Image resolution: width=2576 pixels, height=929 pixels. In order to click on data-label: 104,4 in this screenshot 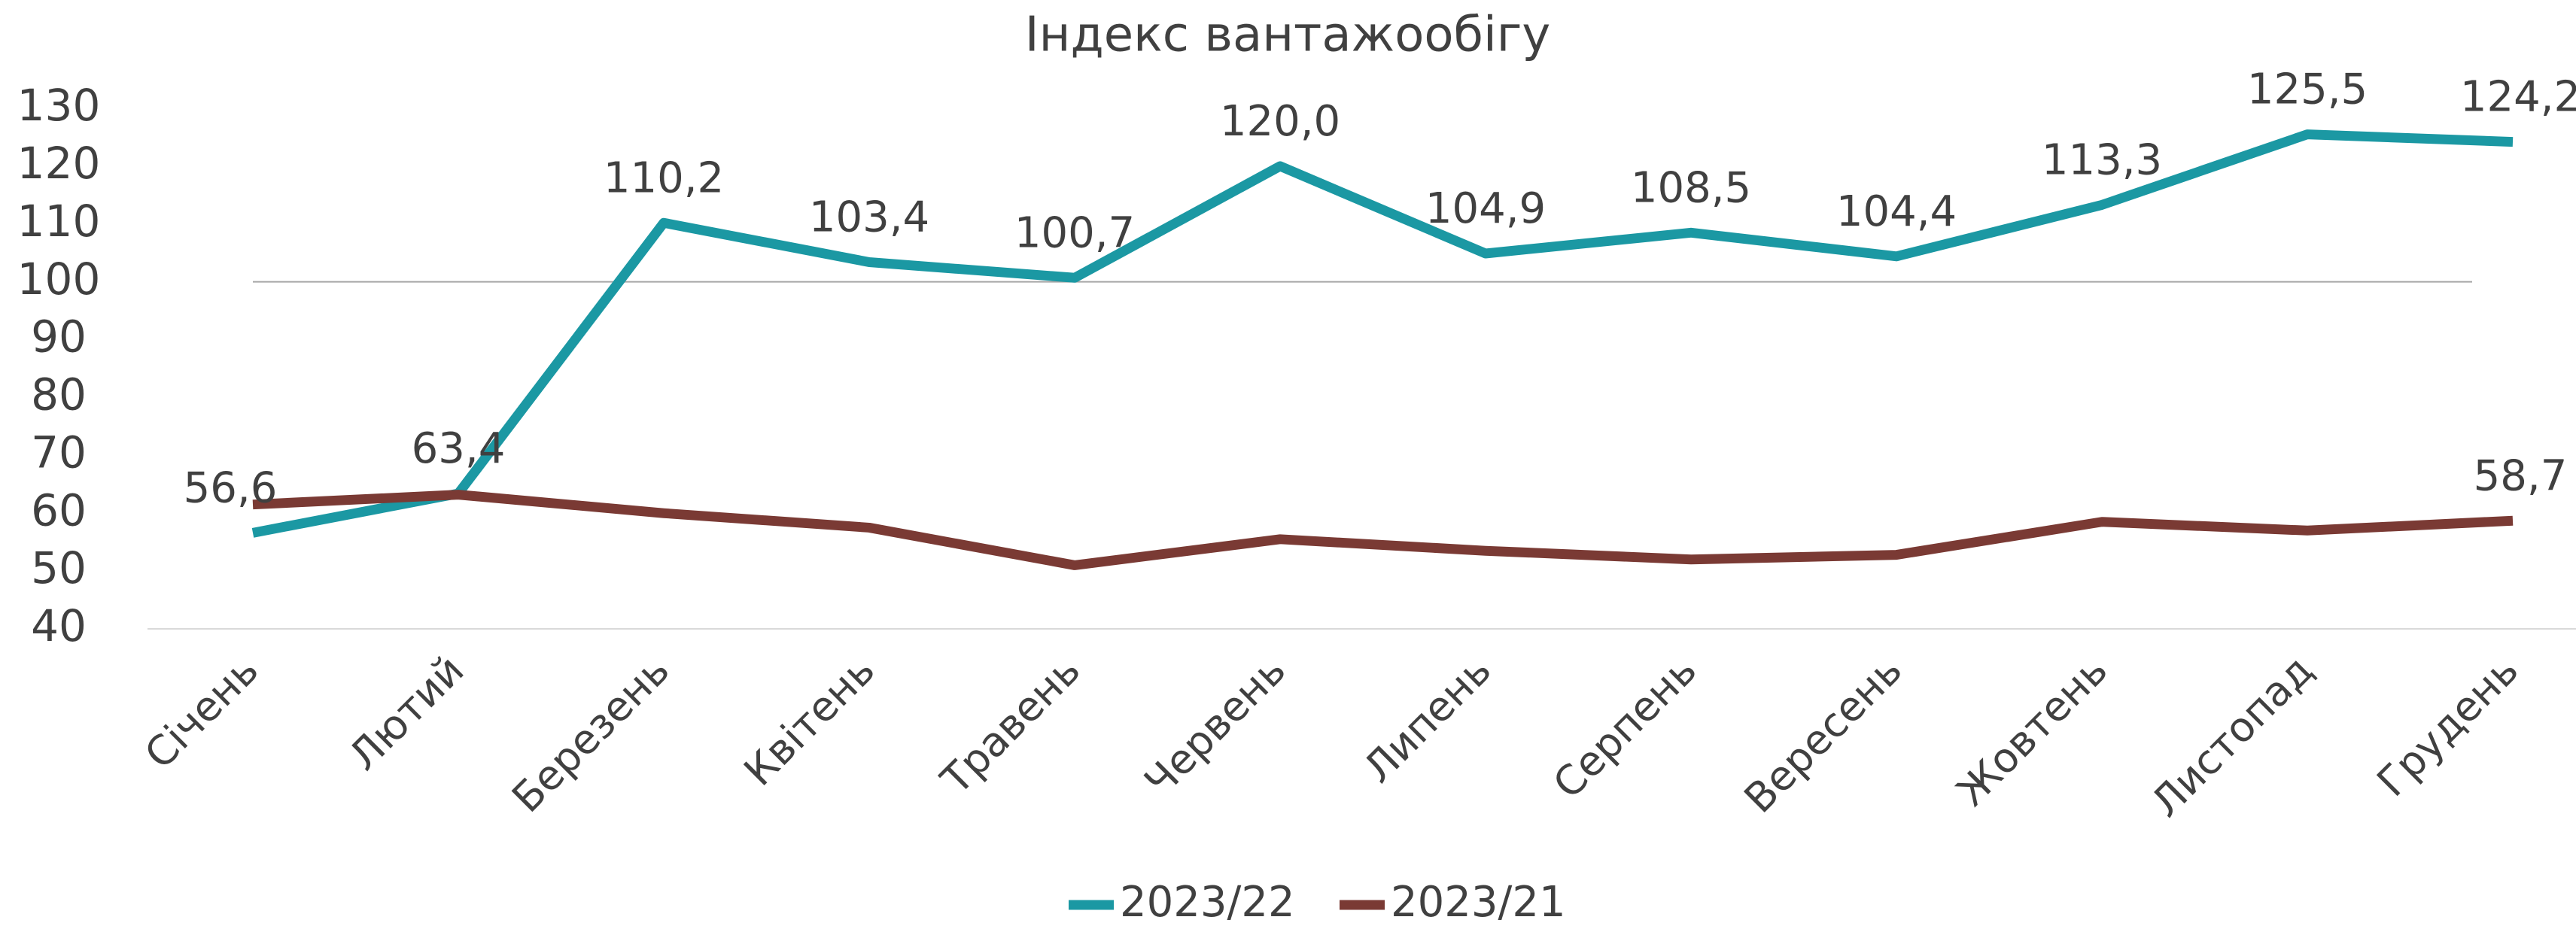, I will do `click(1897, 211)`.